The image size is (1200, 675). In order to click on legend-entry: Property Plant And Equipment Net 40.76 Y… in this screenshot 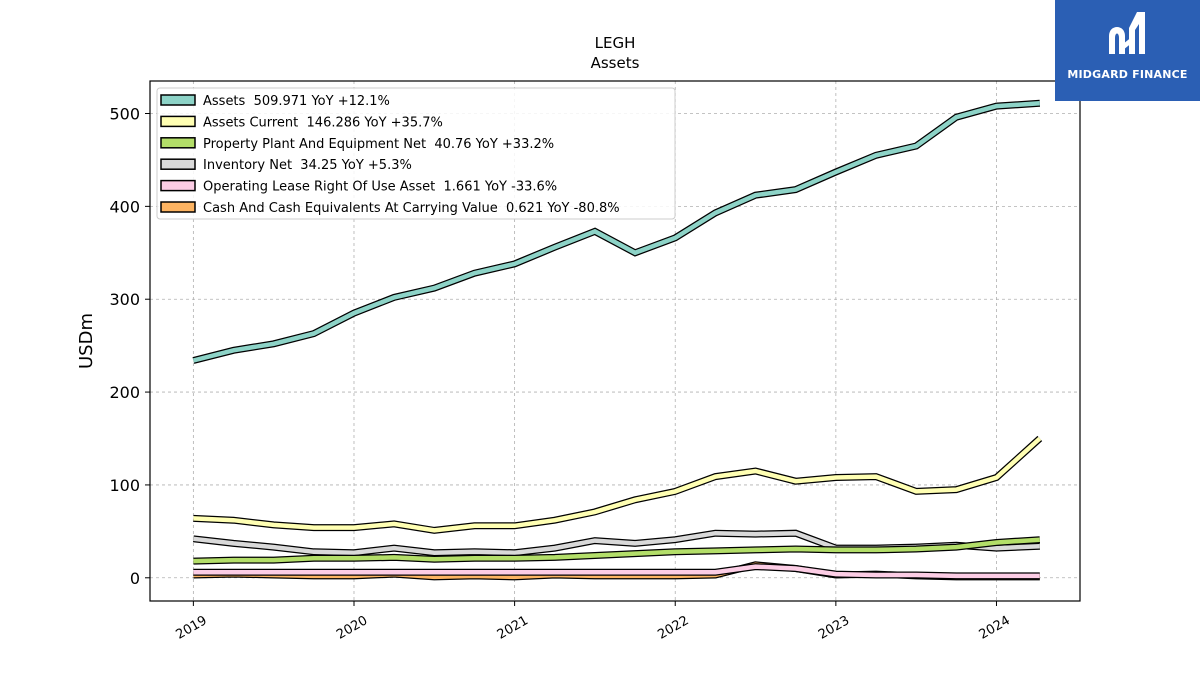, I will do `click(378, 144)`.